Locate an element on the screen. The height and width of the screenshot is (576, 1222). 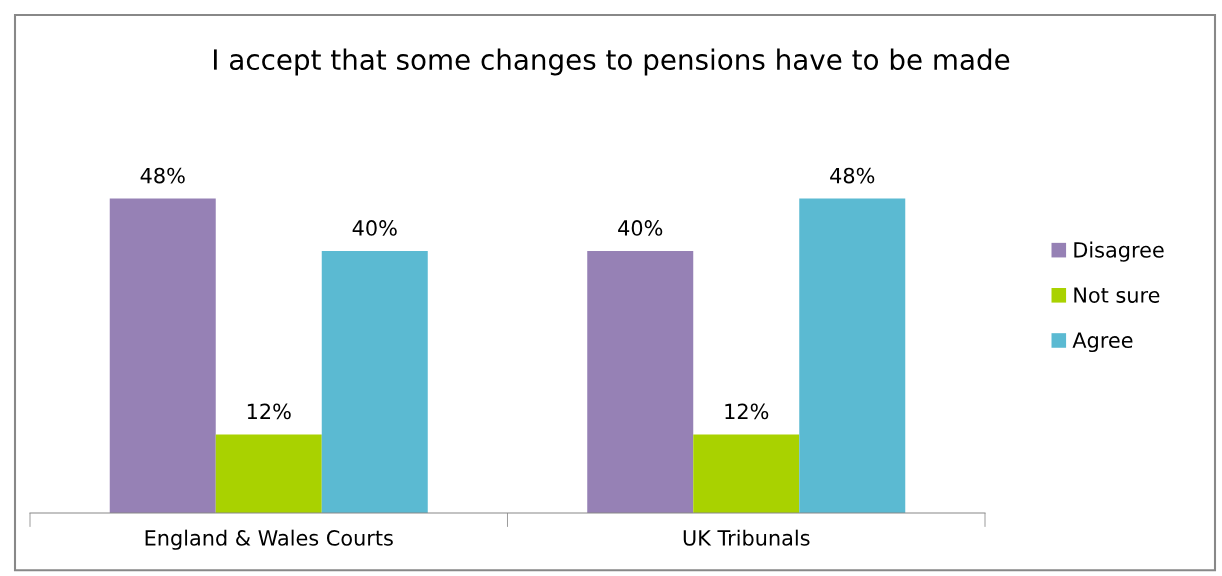
x-tick-label: UK Tribunals is located at coordinates (746, 537).